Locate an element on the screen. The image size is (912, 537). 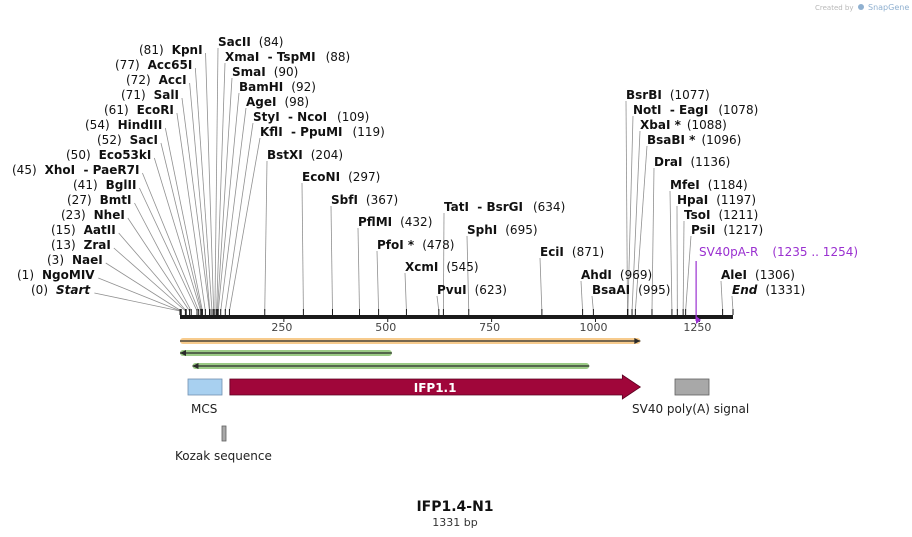
site-smai: SmaI (90) is located at coordinates (265, 72).